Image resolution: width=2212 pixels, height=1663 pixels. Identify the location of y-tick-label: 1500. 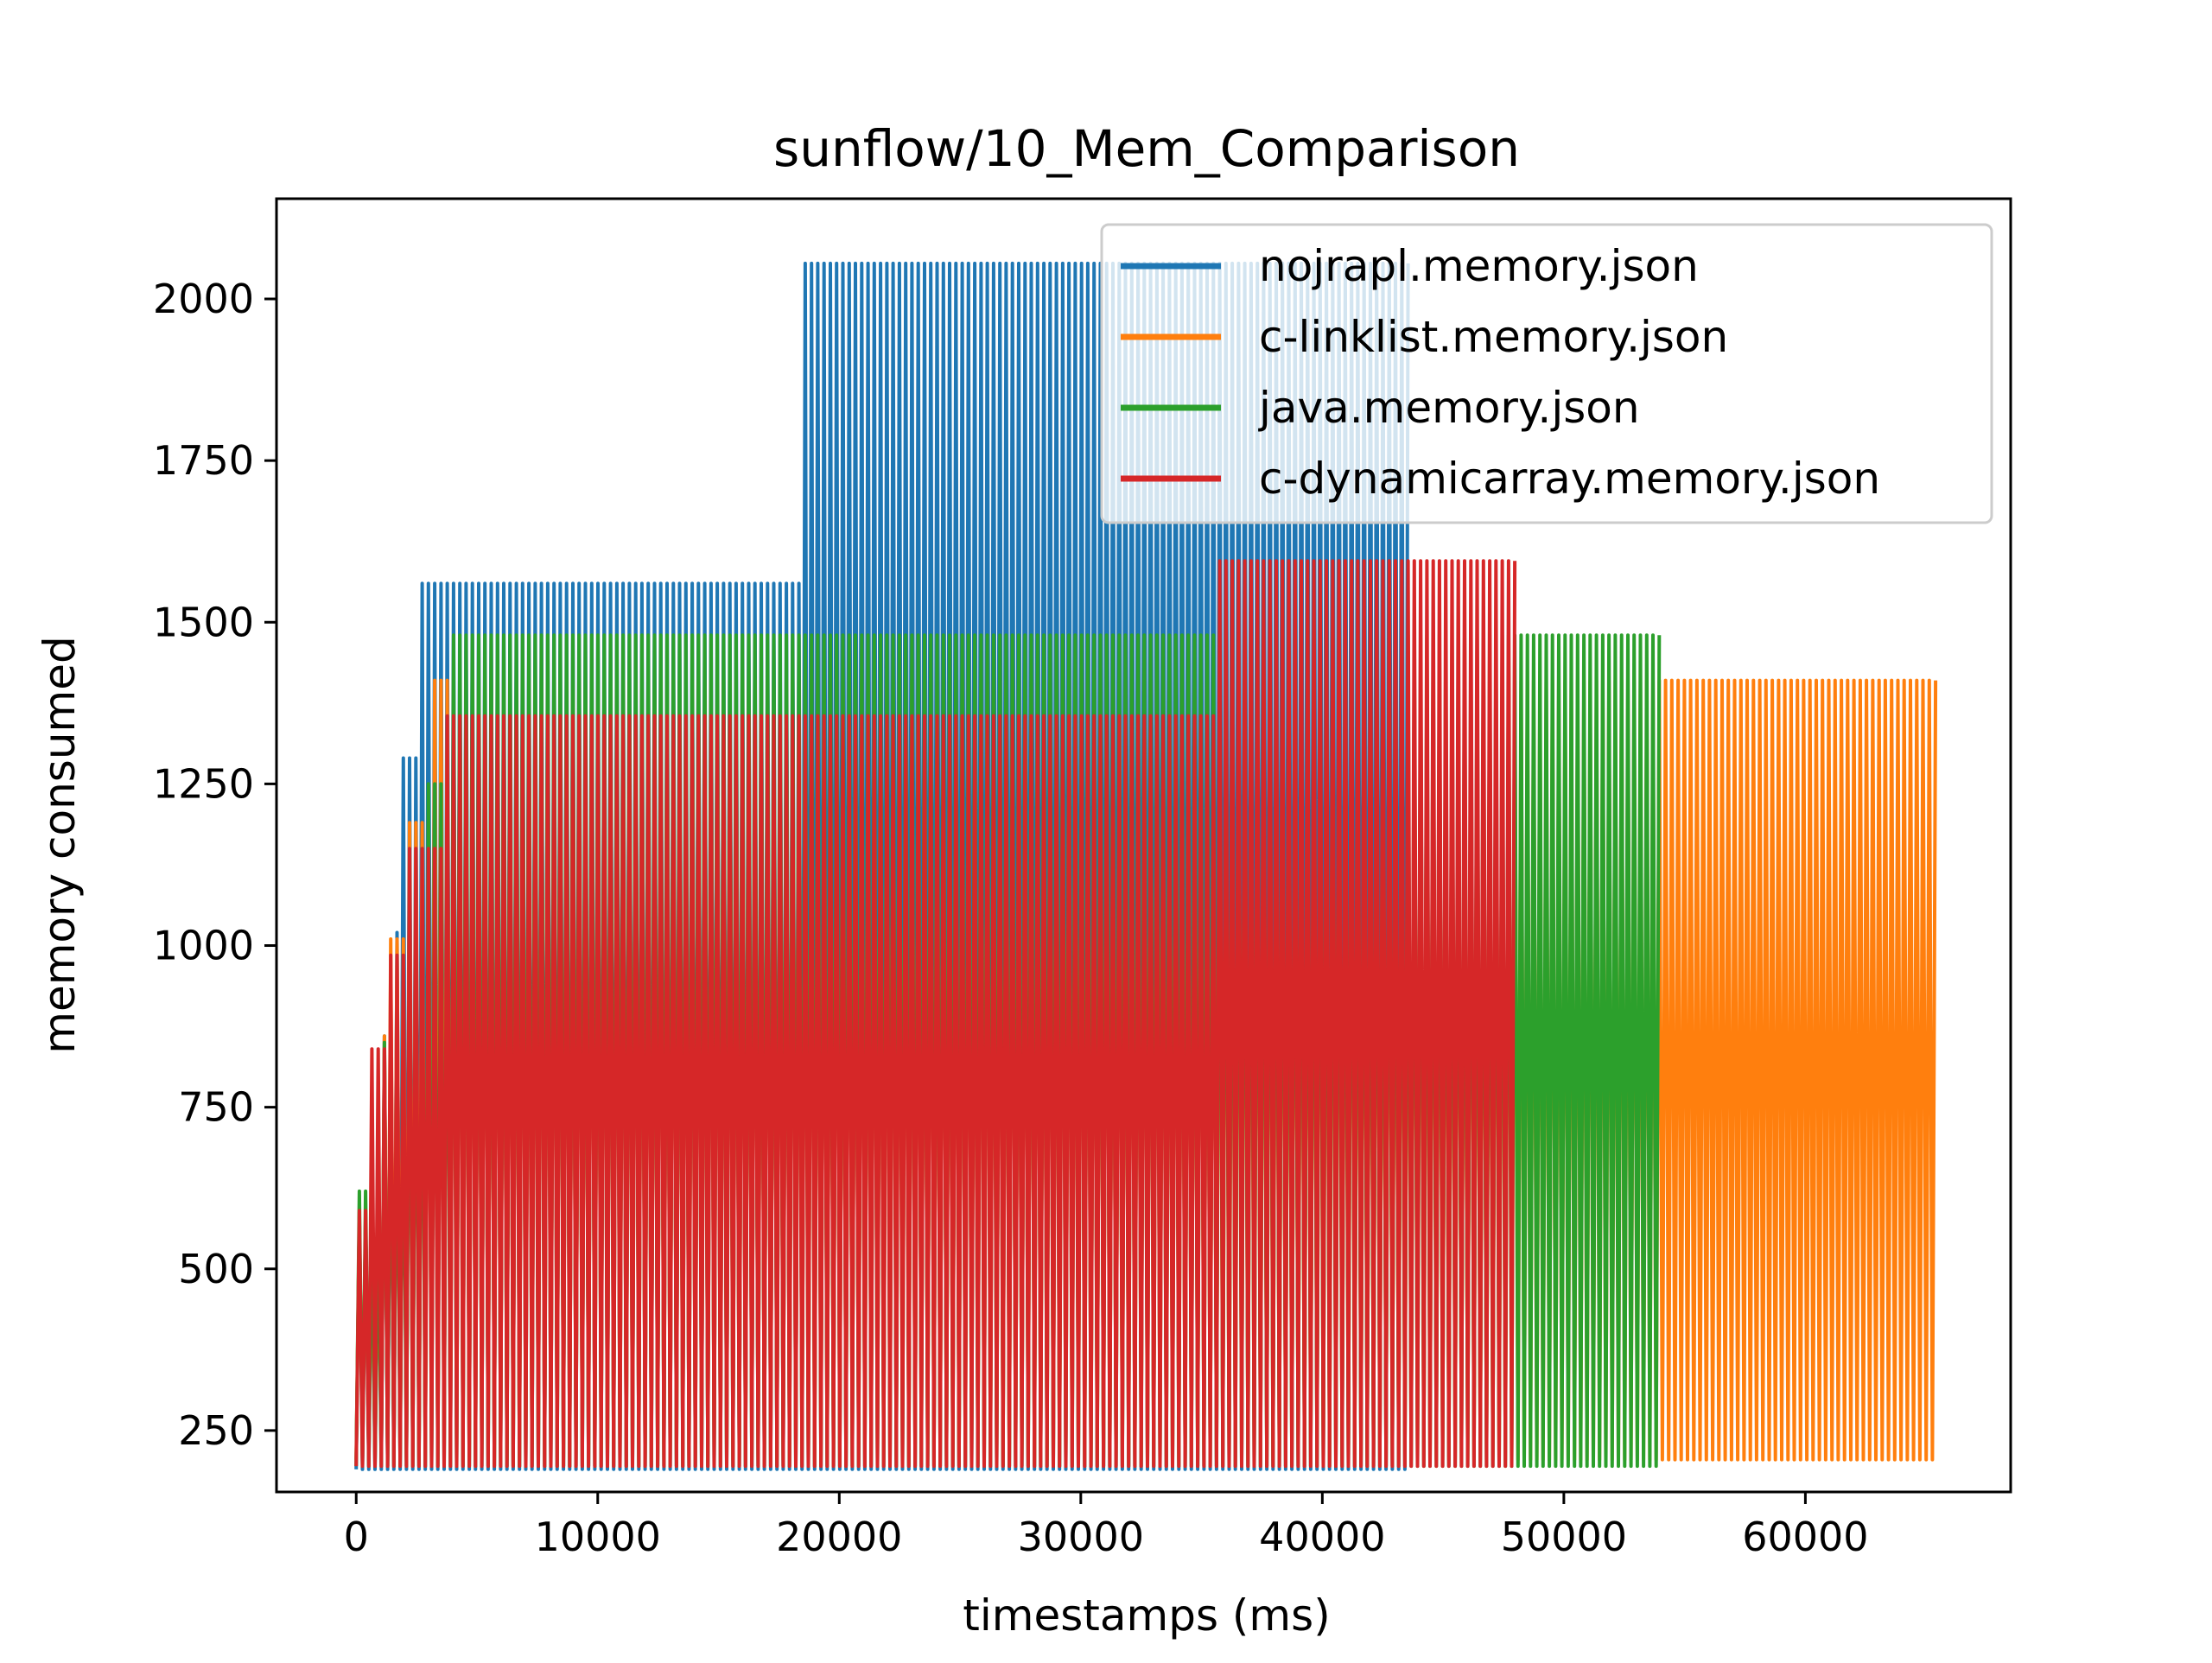
(203, 622).